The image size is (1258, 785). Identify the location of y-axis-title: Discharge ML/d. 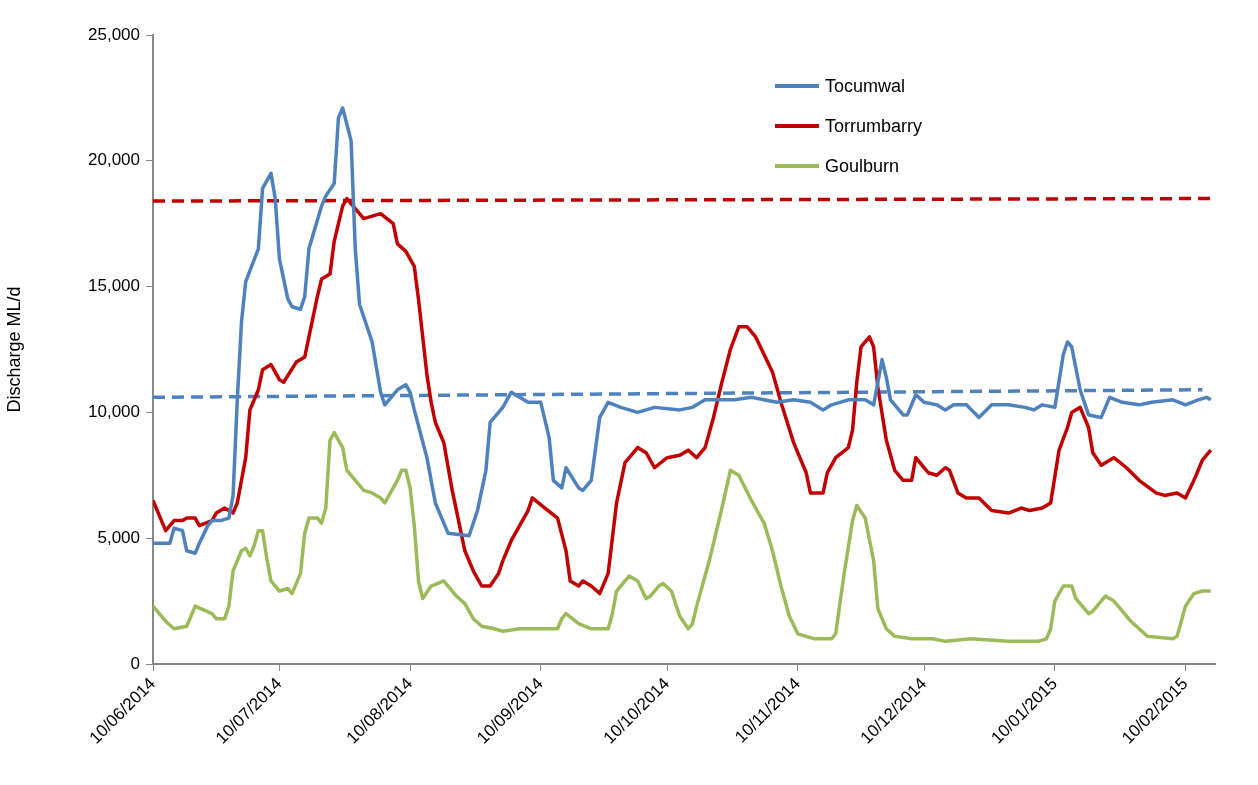
(13, 349).